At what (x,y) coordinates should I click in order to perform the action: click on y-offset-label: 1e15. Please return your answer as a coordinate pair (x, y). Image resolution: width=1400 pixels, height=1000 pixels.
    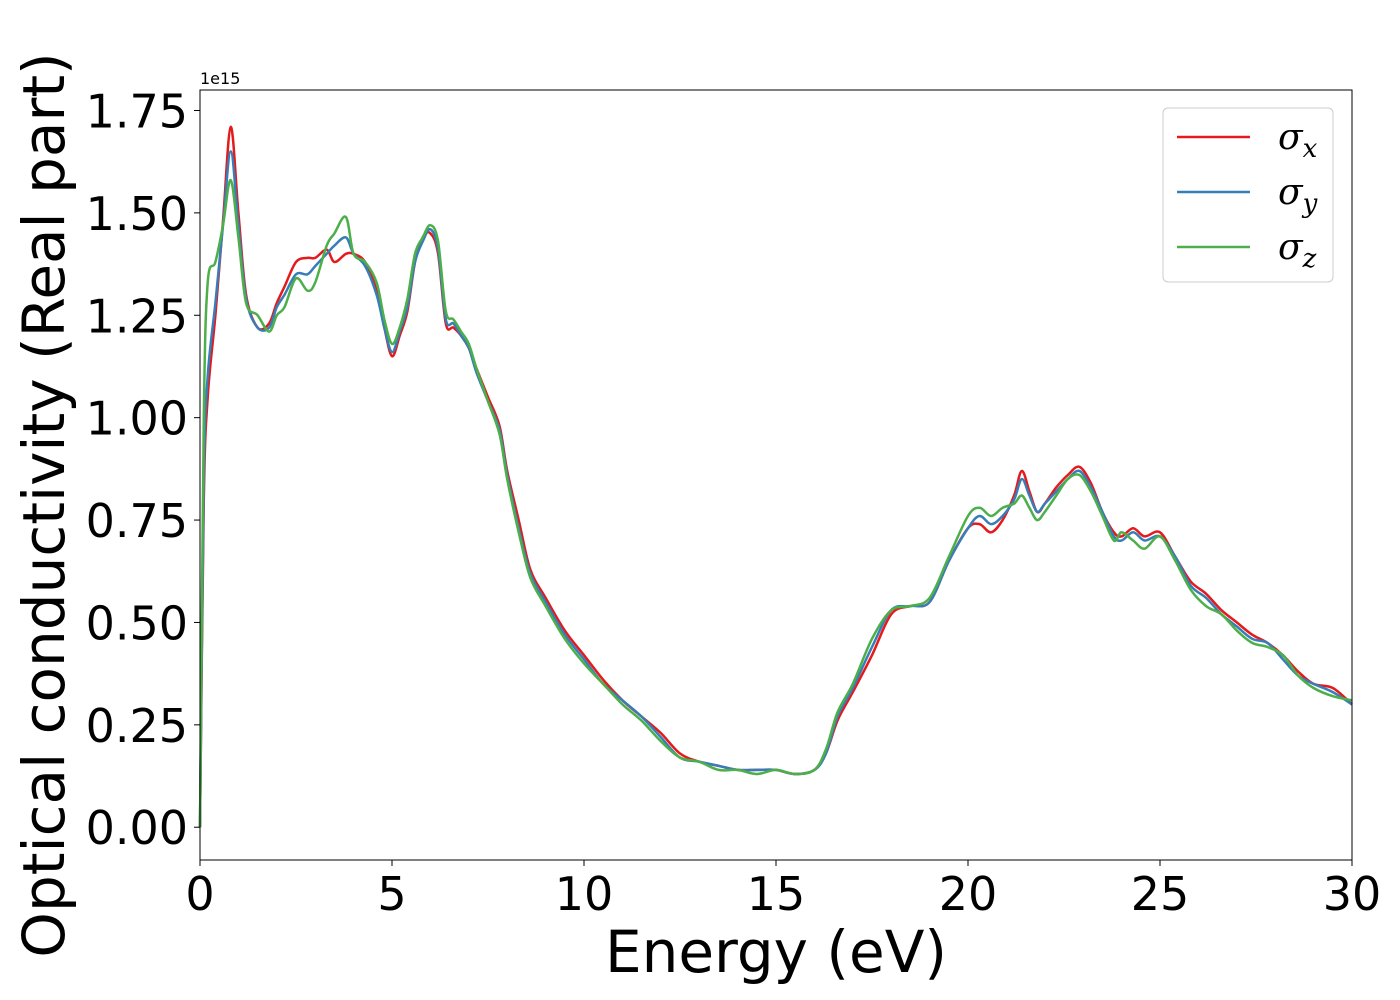
    Looking at the image, I should click on (220, 78).